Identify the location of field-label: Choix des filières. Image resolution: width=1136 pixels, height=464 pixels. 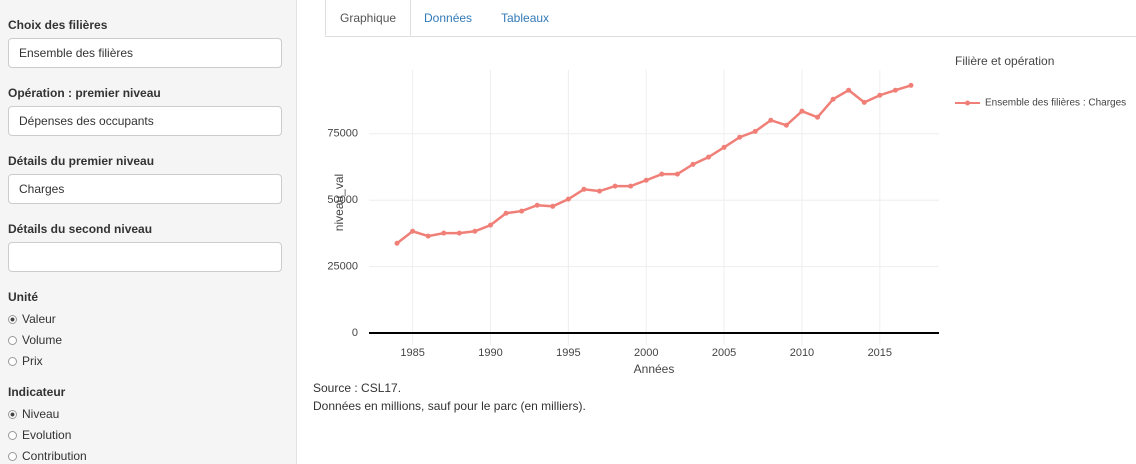
(58, 25).